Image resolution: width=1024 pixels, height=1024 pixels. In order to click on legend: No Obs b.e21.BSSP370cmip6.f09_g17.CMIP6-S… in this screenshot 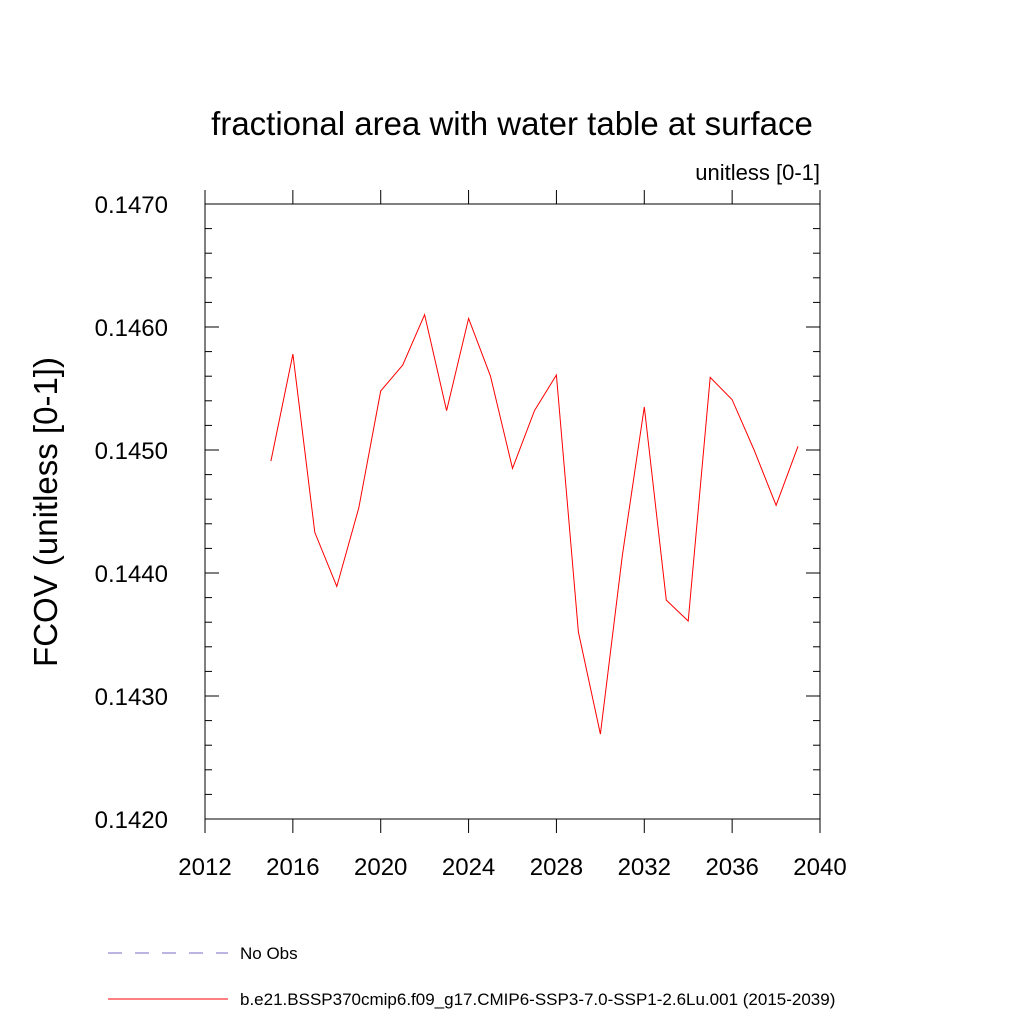, I will do `click(471, 976)`.